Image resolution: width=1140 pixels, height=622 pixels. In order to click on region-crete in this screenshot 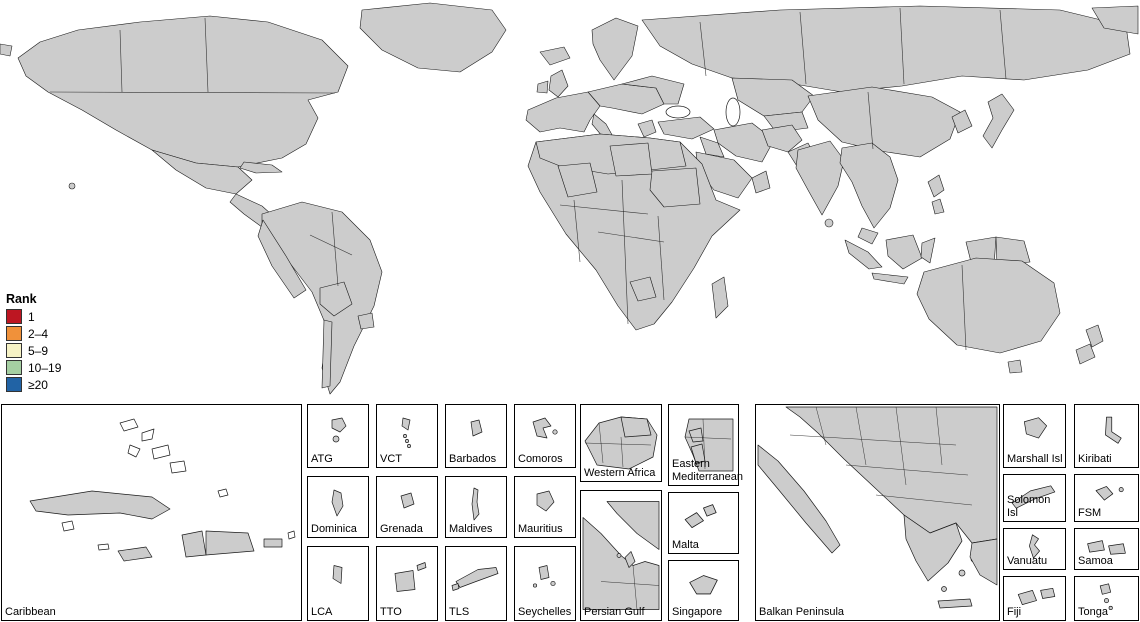, I will do `click(955, 603)`.